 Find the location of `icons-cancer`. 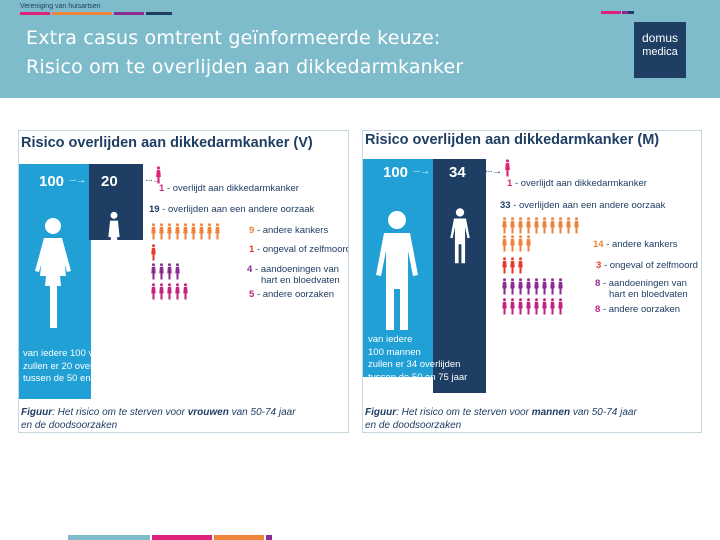

icons-cancer is located at coordinates (544, 234).